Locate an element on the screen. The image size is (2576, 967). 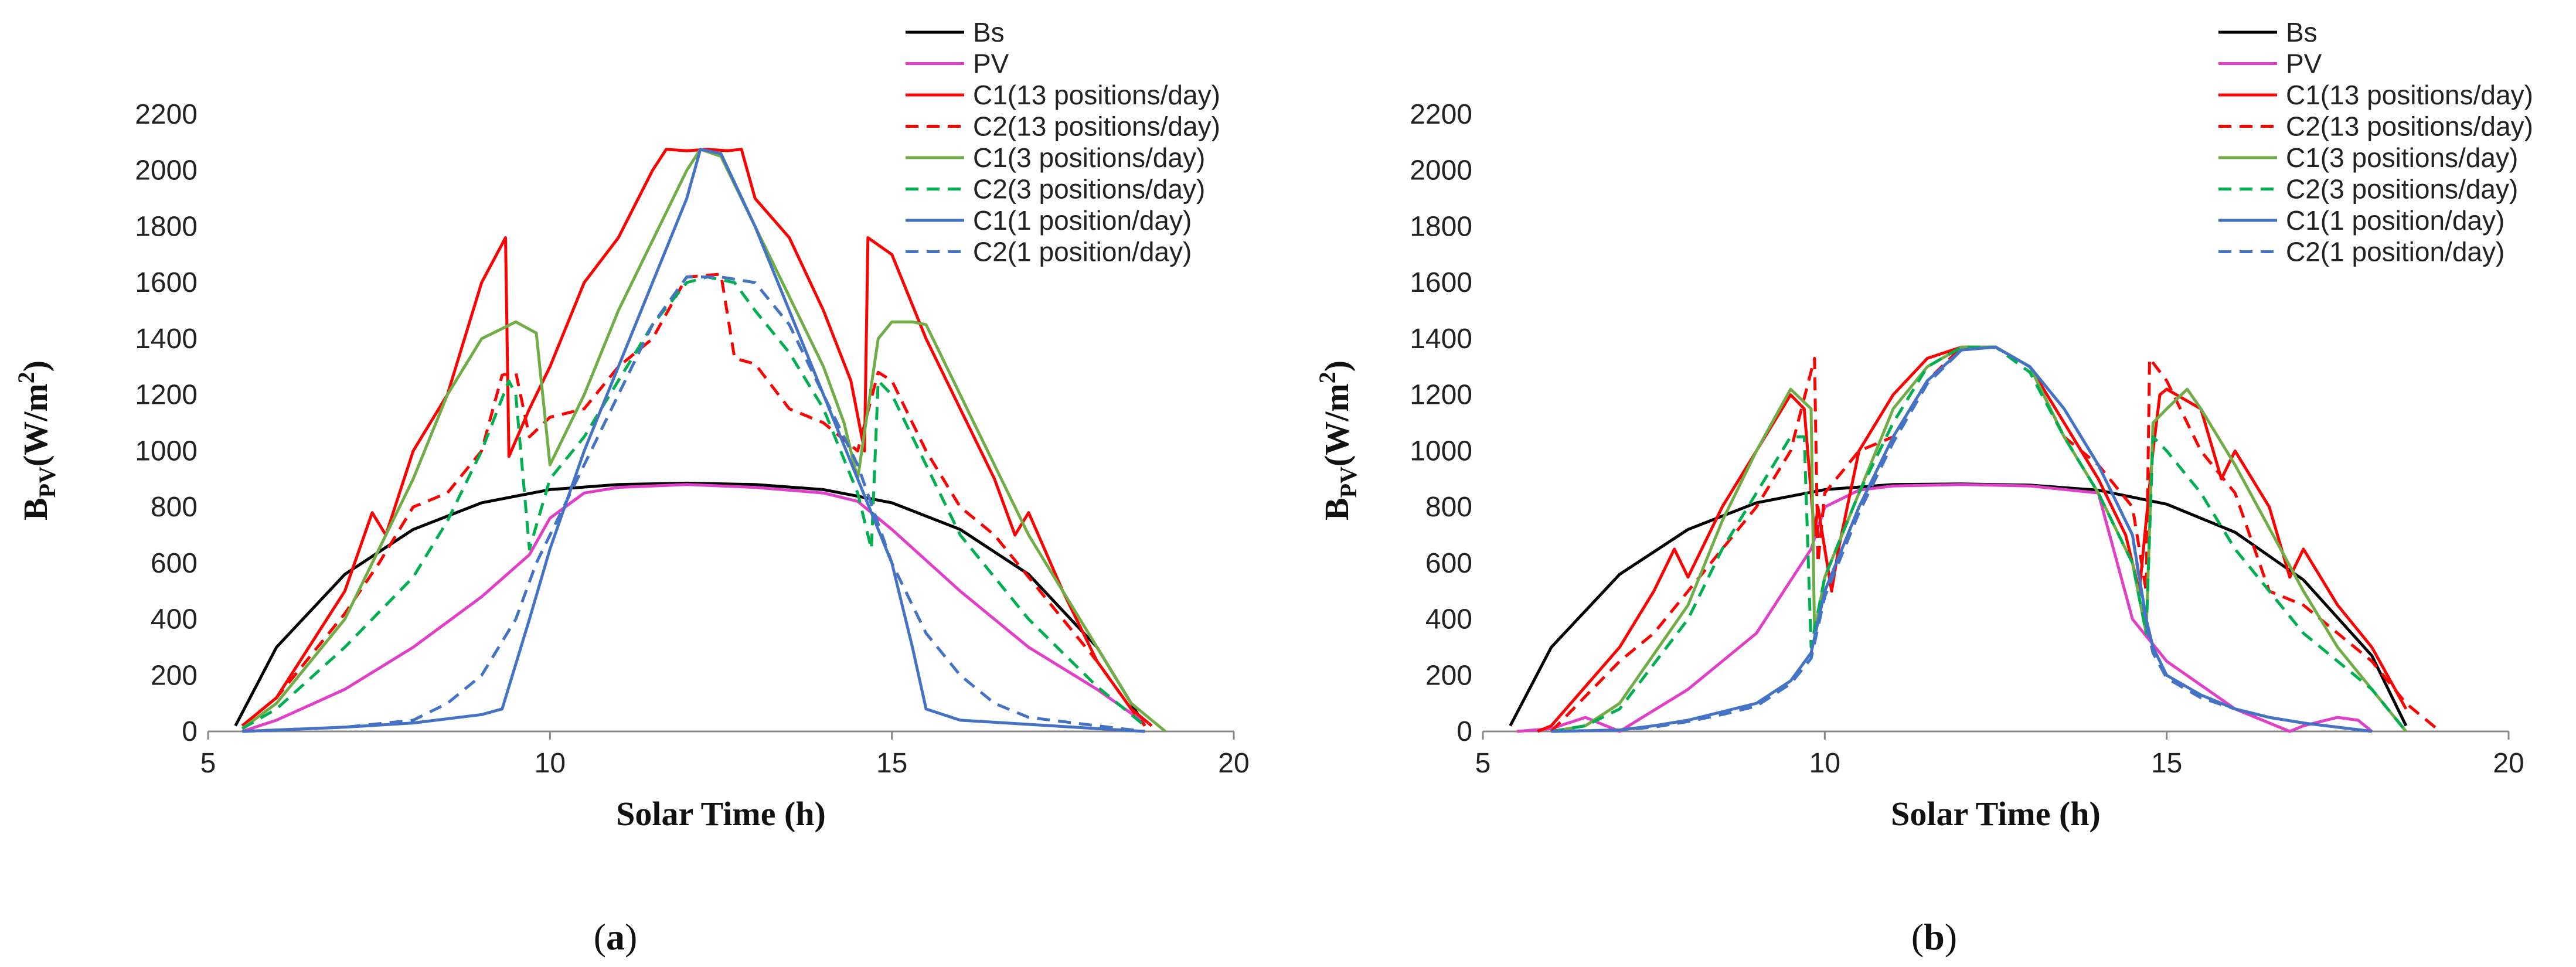
panel-caption: (a) is located at coordinates (616, 937).